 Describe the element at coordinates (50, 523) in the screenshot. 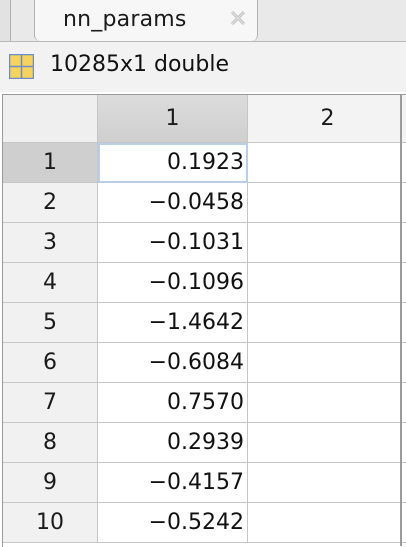

I see `row-header-10: 10` at that location.